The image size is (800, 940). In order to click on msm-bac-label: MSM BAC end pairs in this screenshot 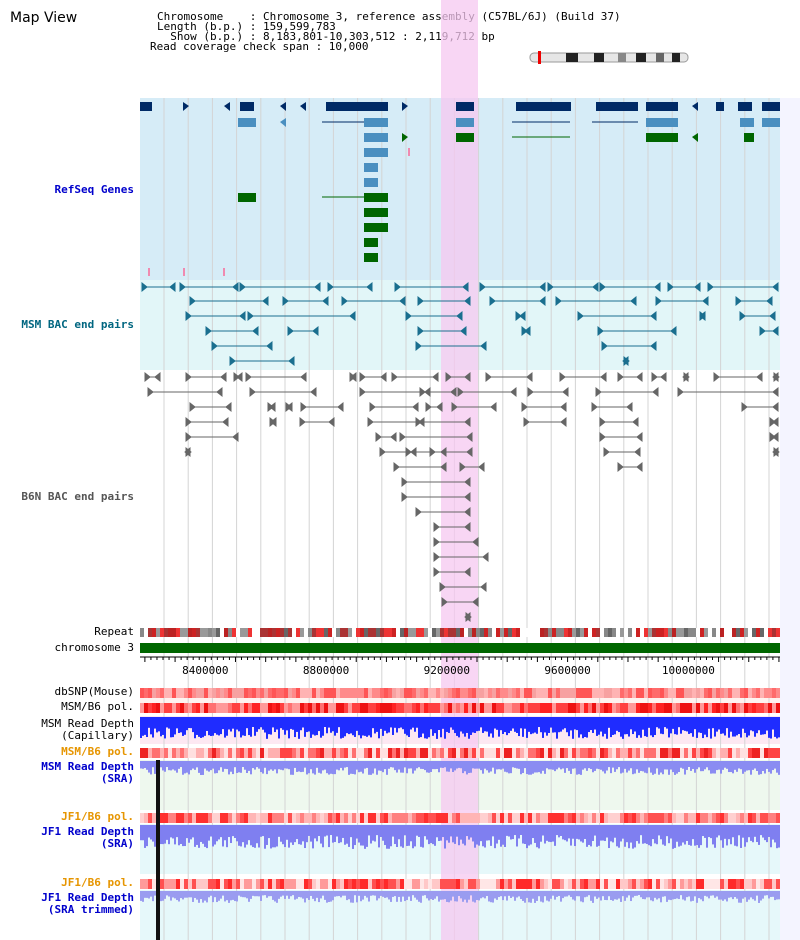, I will do `click(77, 324)`.